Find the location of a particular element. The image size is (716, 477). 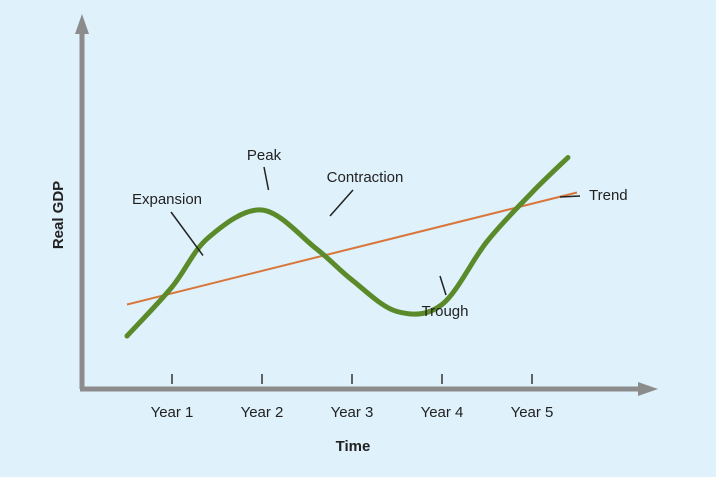

trough-label: Trough is located at coordinates (445, 311).